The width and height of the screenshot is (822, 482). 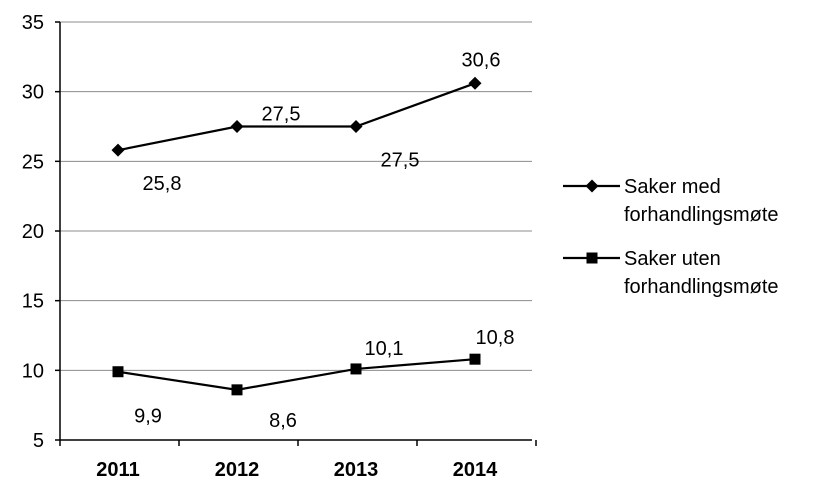 I want to click on y-tick-label: 5, so click(x=38, y=441).